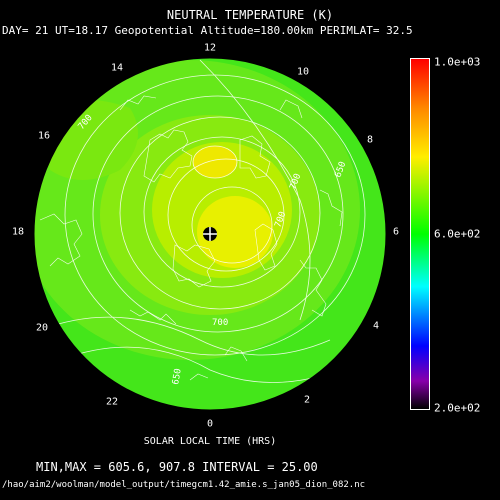  I want to click on field-region-hot, so click(235, 232).